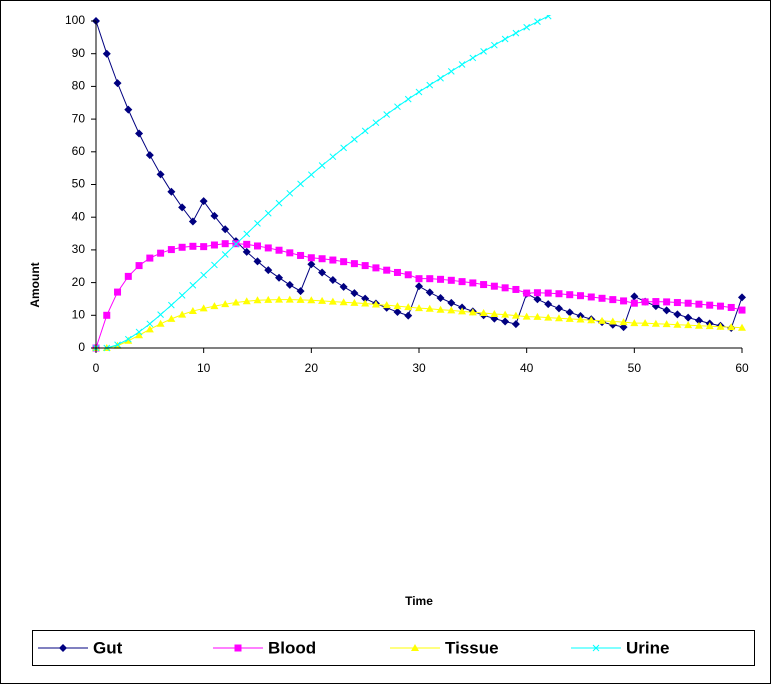 Image resolution: width=772 pixels, height=685 pixels. I want to click on y-tick-label: 10, so click(79, 314).